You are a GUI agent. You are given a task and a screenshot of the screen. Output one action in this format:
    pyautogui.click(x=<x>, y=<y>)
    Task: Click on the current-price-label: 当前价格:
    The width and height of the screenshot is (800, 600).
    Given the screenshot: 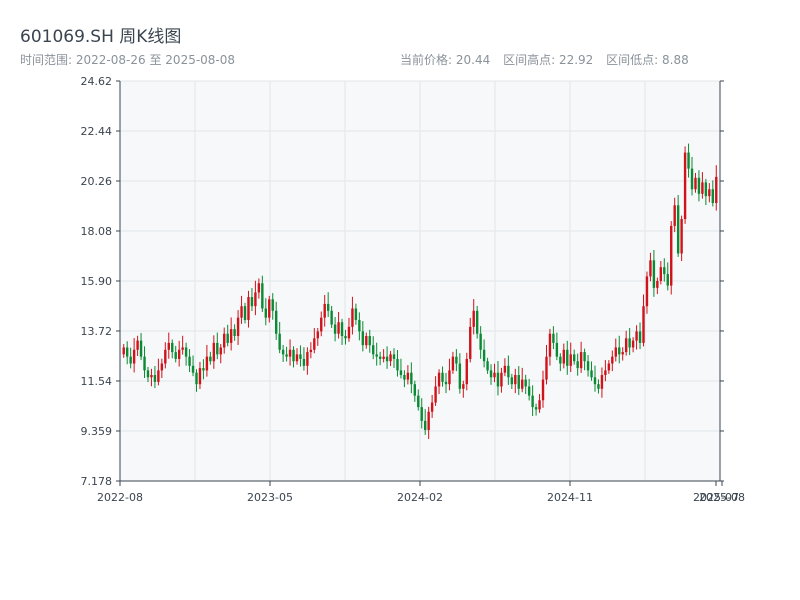 What is the action you would take?
    pyautogui.click(x=426, y=60)
    